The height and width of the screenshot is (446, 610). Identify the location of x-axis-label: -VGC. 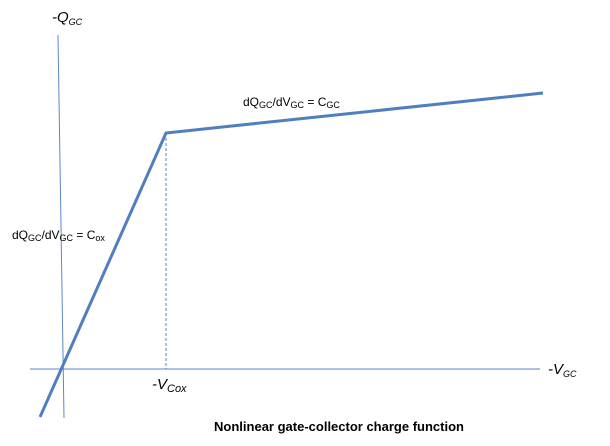
(562, 370).